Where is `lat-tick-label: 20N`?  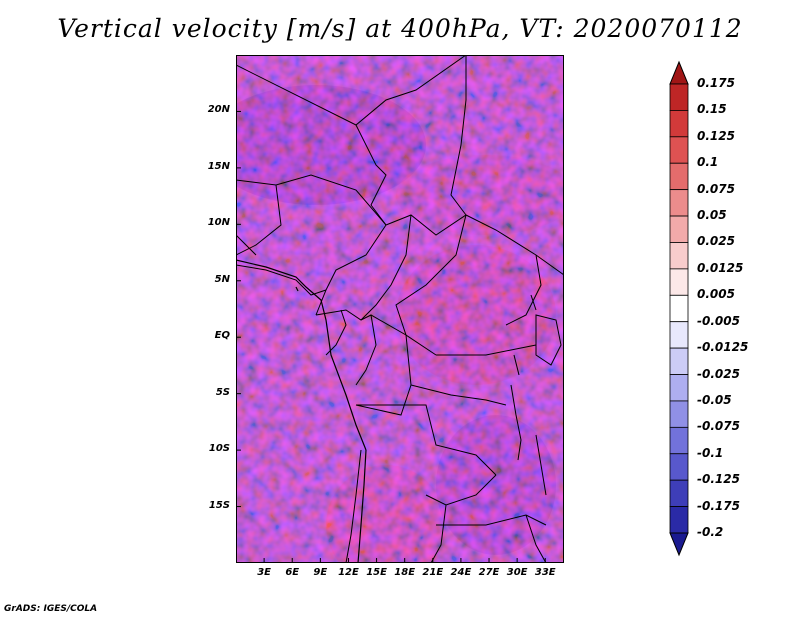 lat-tick-label: 20N is located at coordinates (218, 110).